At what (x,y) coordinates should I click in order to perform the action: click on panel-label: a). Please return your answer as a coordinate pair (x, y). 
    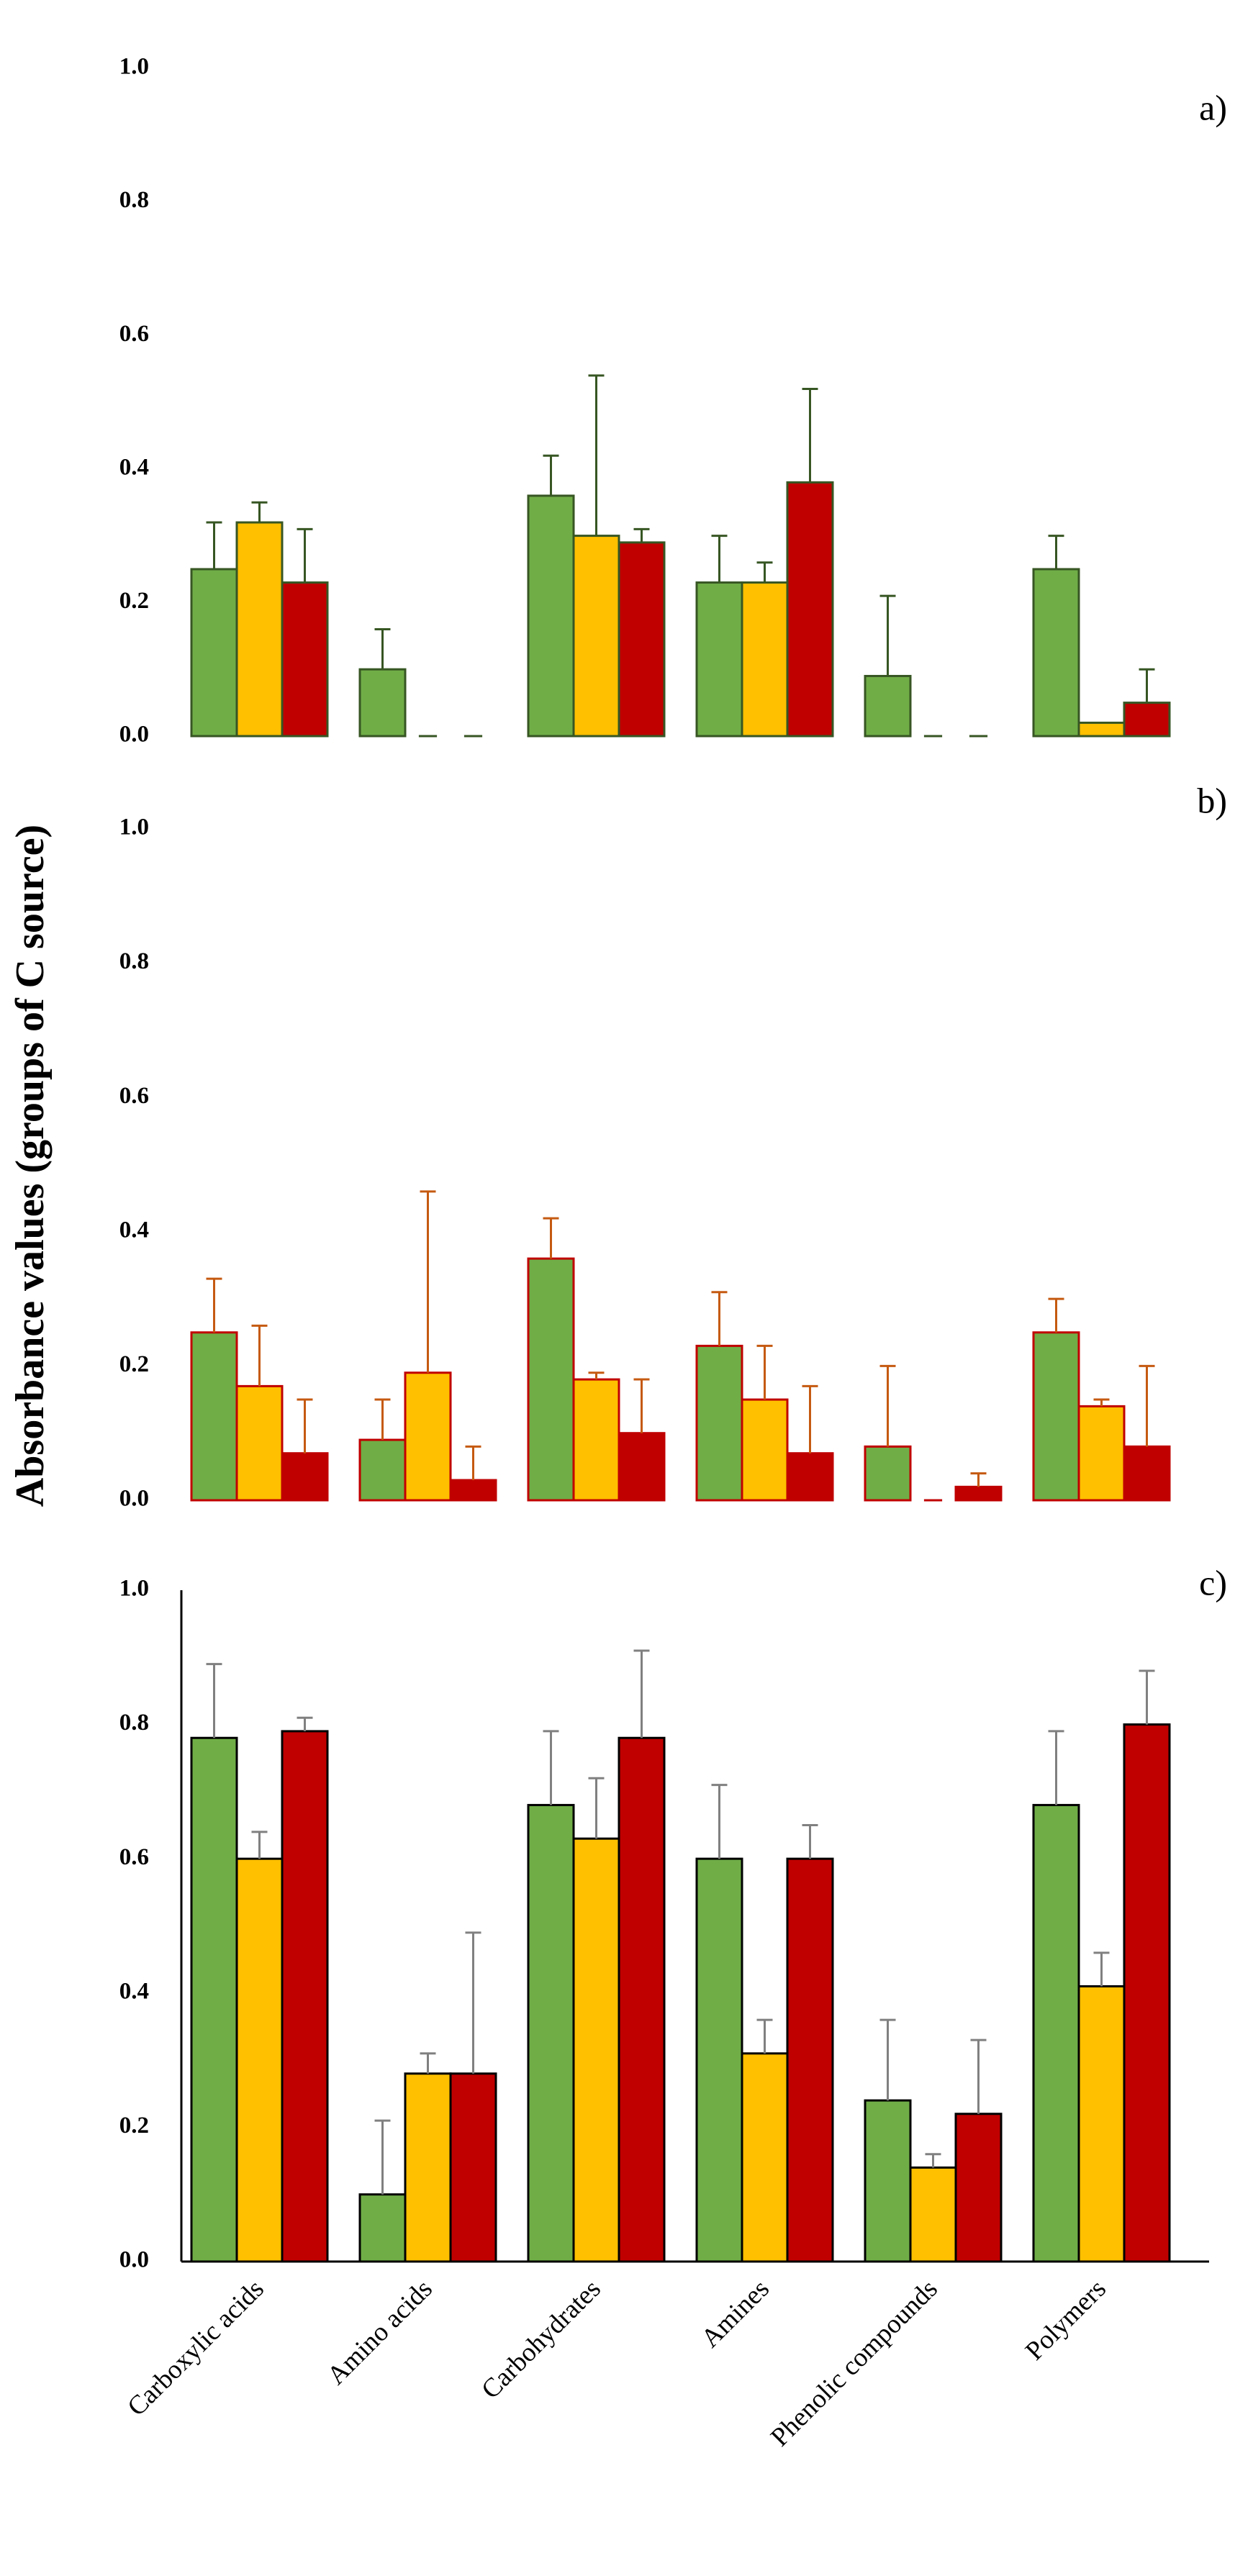
    Looking at the image, I should click on (1213, 107).